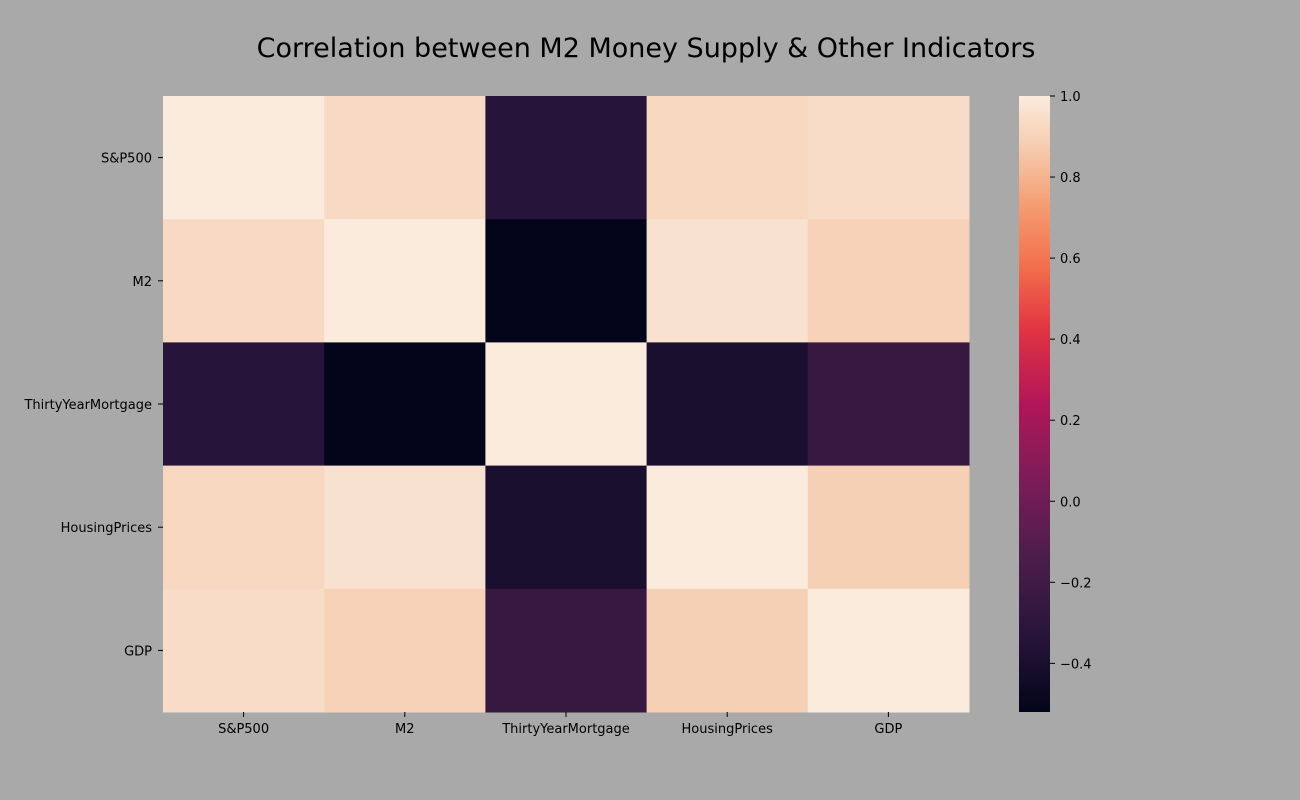 The width and height of the screenshot is (1300, 800). I want to click on row-label: ThirtyYearMortgage, so click(87, 405).